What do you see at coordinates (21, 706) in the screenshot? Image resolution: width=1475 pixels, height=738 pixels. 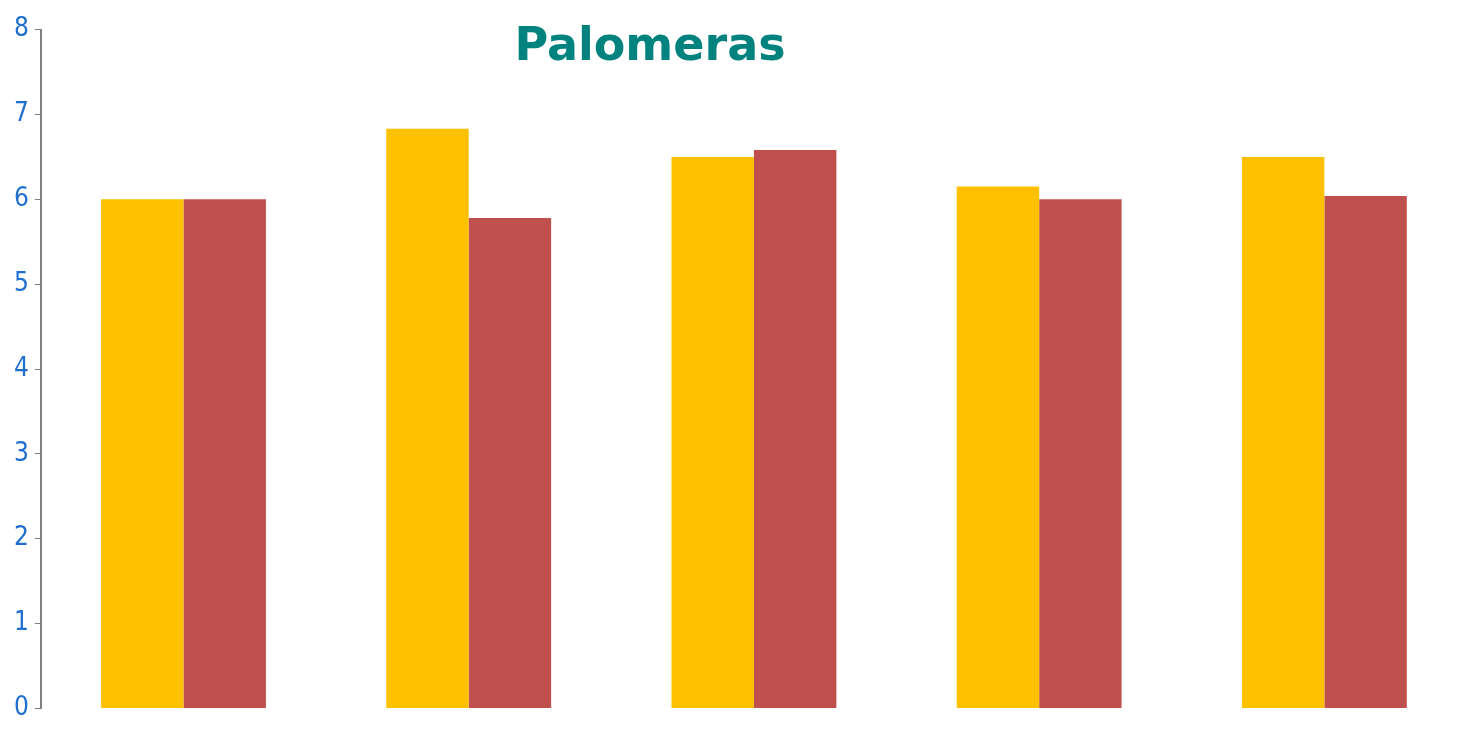 I see `y-tick-label: 0` at bounding box center [21, 706].